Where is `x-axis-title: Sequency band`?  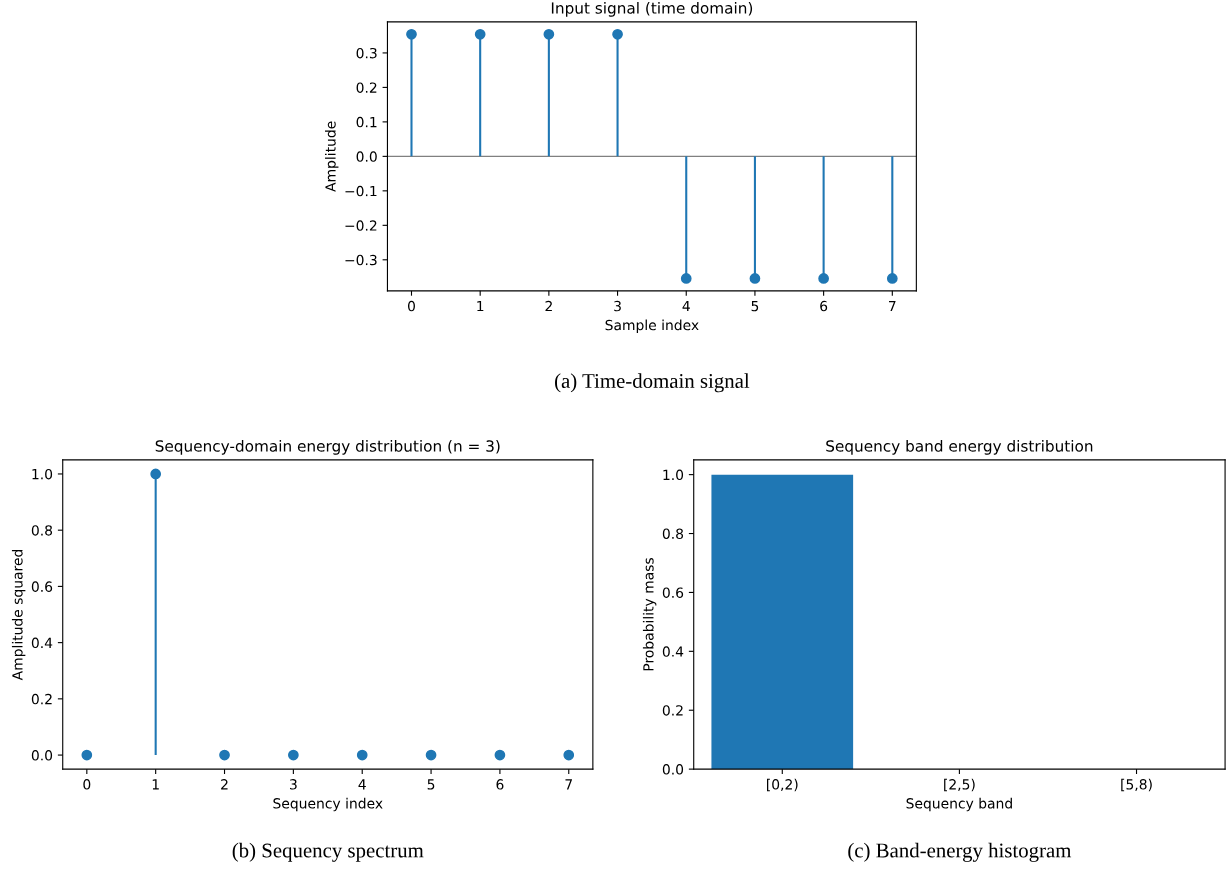 x-axis-title: Sequency band is located at coordinates (959, 804).